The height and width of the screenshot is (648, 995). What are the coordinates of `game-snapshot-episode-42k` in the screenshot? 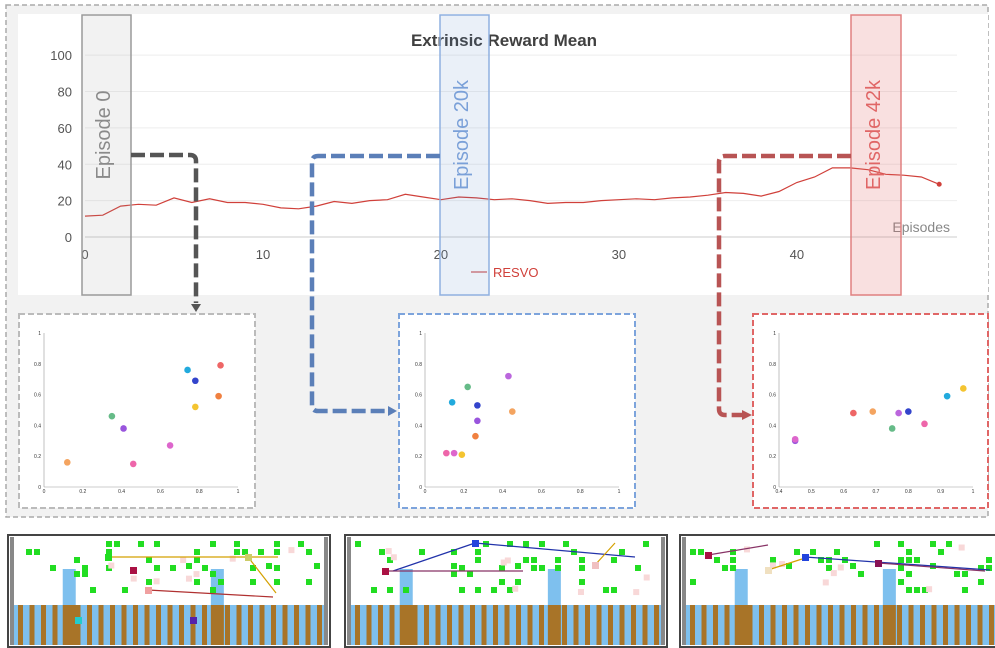 It's located at (837, 591).